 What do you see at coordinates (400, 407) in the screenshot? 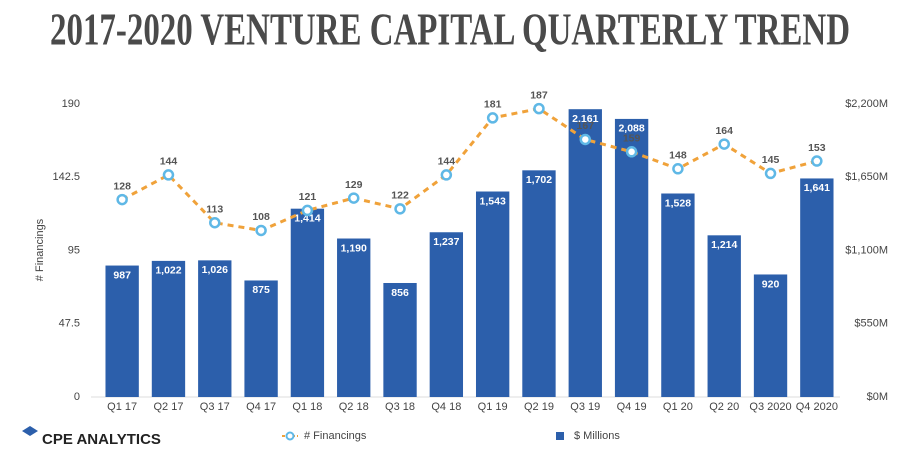
I see `x-tick-label: Q3 18` at bounding box center [400, 407].